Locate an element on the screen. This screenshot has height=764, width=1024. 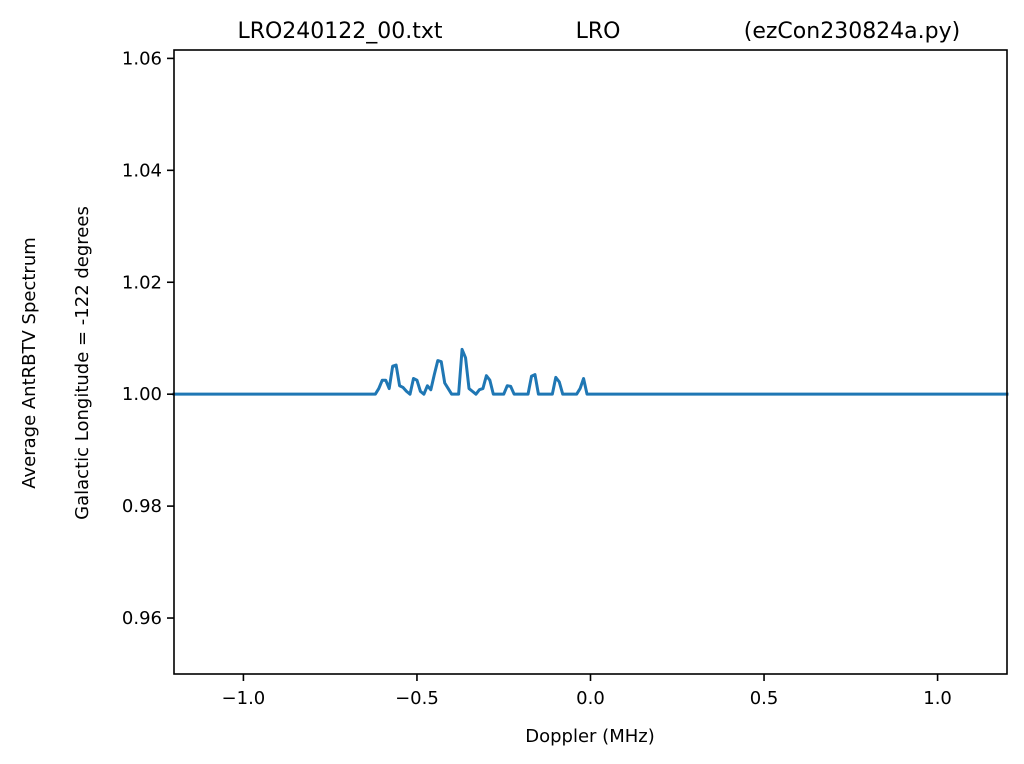
y-tick-label: 1.04 is located at coordinates (142, 170).